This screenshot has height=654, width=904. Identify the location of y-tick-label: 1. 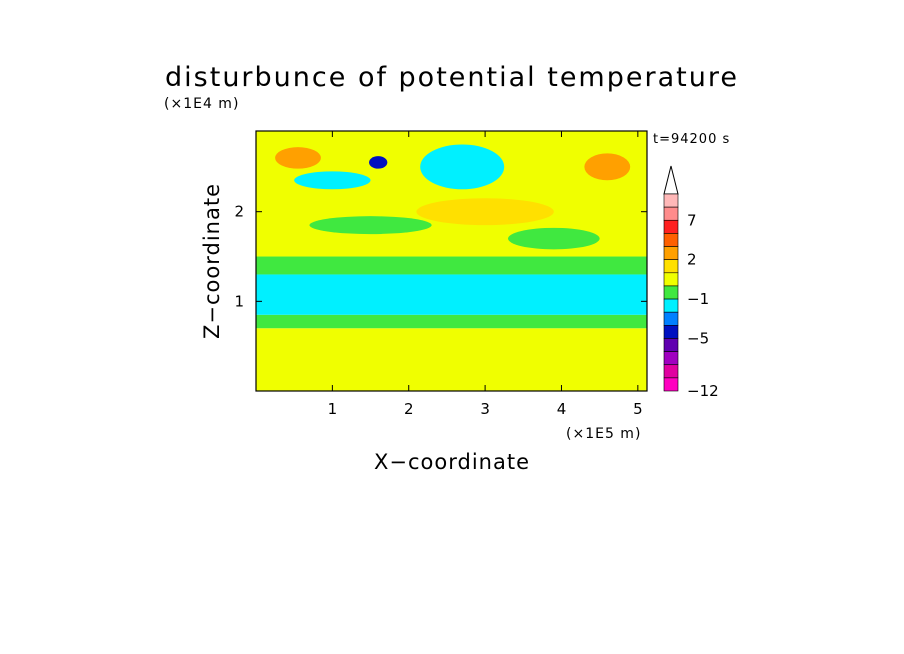
(239, 301).